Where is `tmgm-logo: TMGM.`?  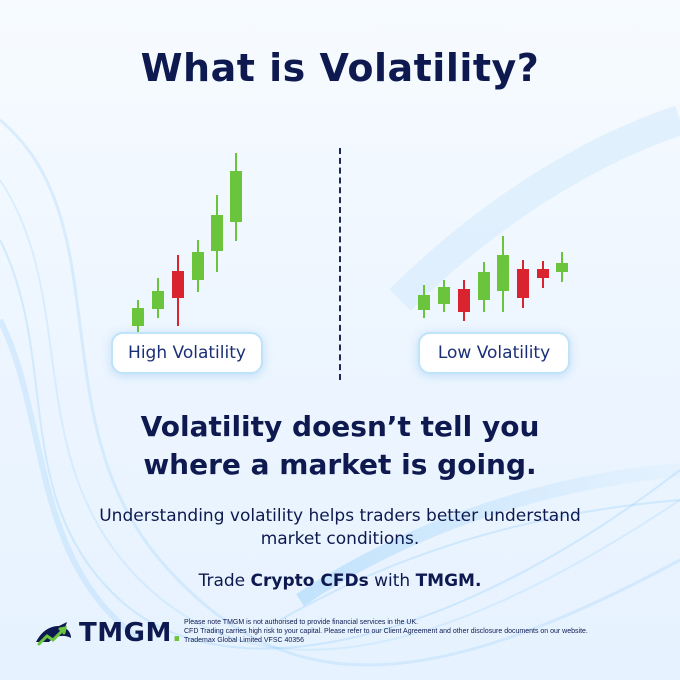 tmgm-logo: TMGM. is located at coordinates (107, 633).